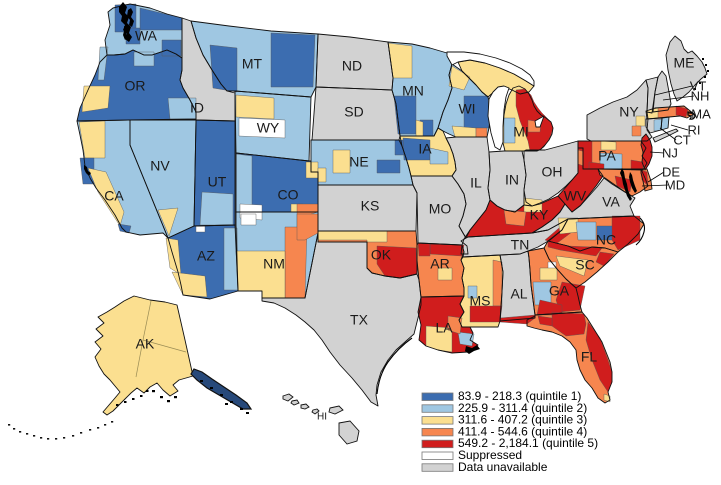 Image resolution: width=721 pixels, height=485 pixels. What do you see at coordinates (700, 95) in the screenshot?
I see `svg-text: NH` at bounding box center [700, 95].